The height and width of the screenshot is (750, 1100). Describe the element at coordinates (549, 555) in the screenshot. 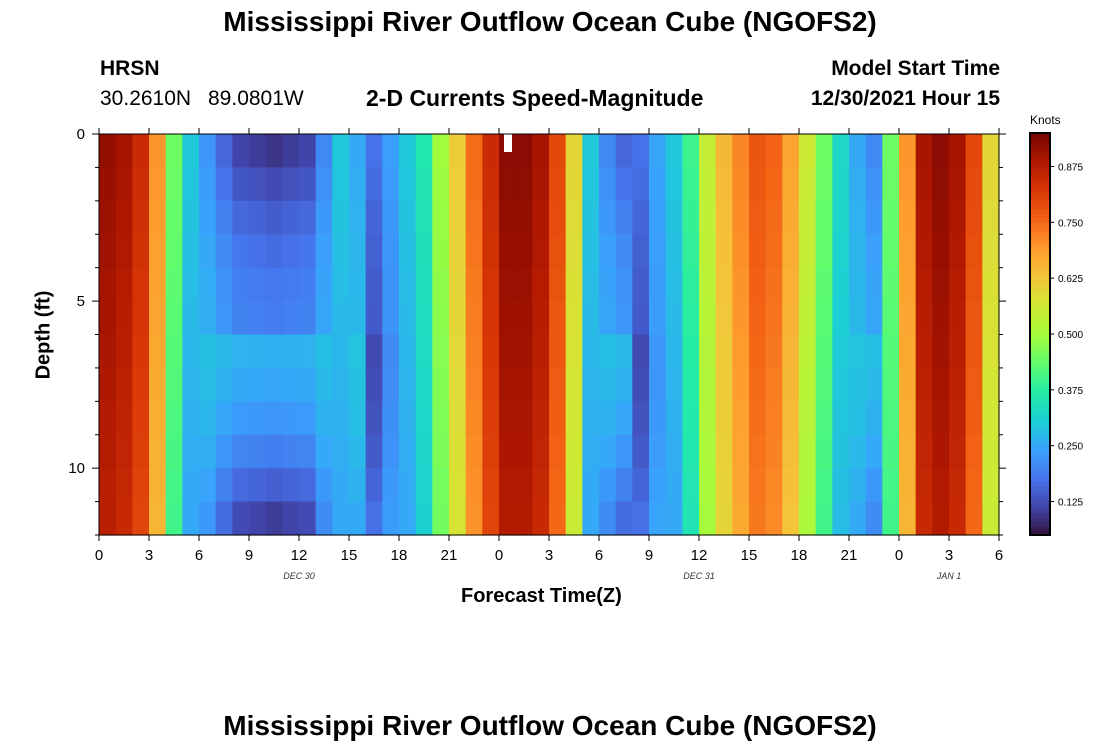

I see `x-tick-label: 3` at that location.